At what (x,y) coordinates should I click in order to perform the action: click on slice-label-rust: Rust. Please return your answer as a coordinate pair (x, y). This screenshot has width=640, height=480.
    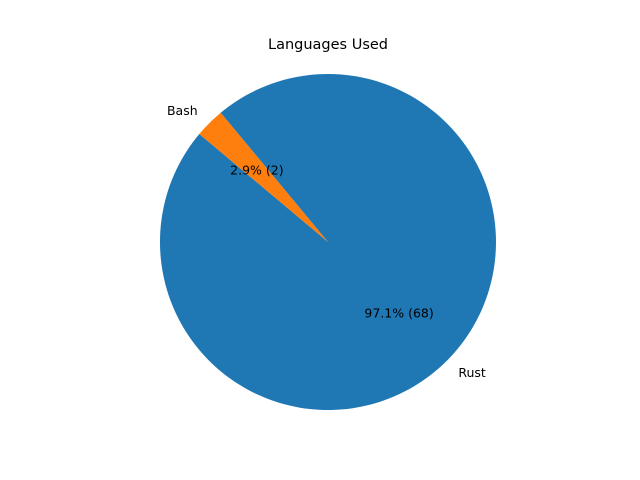
    Looking at the image, I should click on (472, 372).